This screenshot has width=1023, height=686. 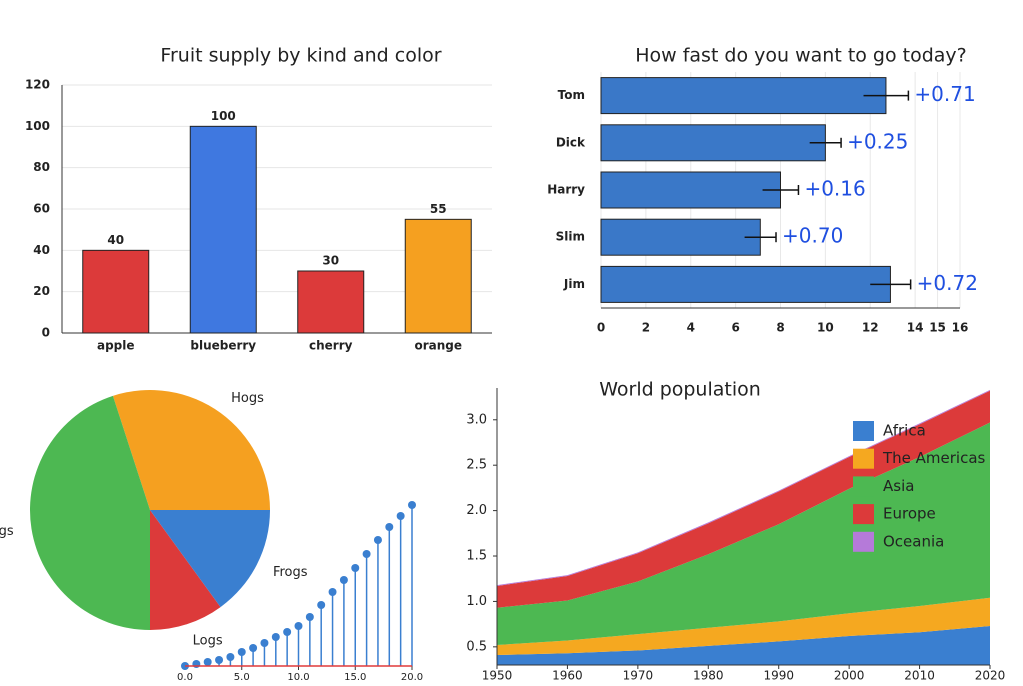 I want to click on x-tick-label: 1970, so click(x=638, y=676).